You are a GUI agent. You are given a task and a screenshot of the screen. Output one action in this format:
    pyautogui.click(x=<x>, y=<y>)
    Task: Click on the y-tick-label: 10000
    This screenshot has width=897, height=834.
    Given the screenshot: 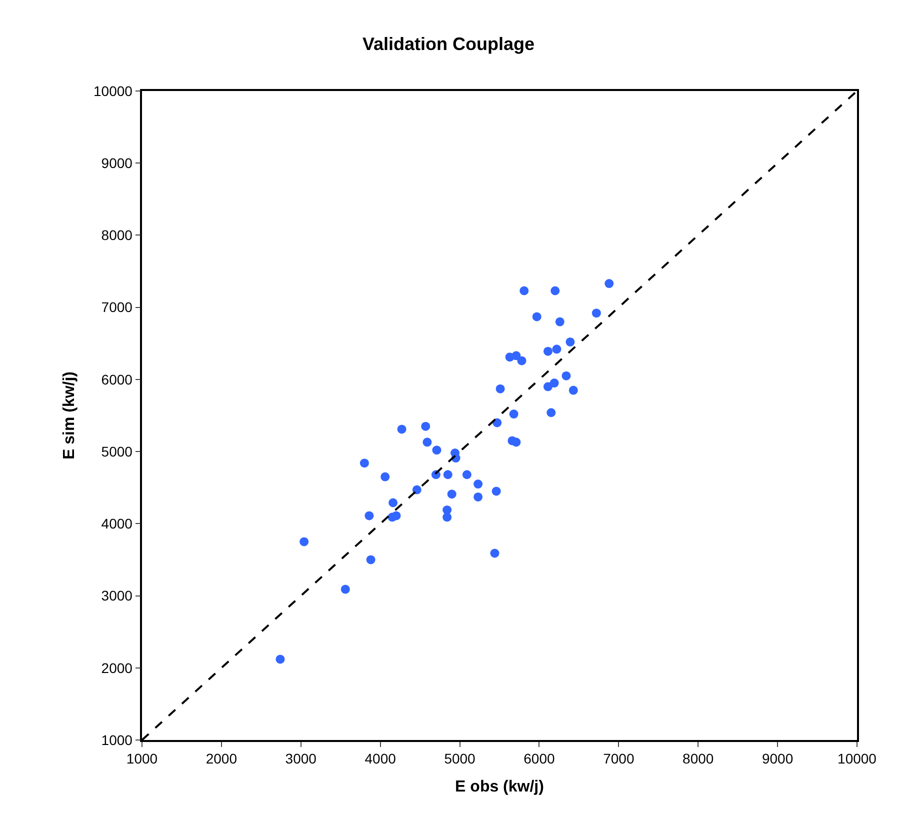 What is the action you would take?
    pyautogui.click(x=113, y=90)
    